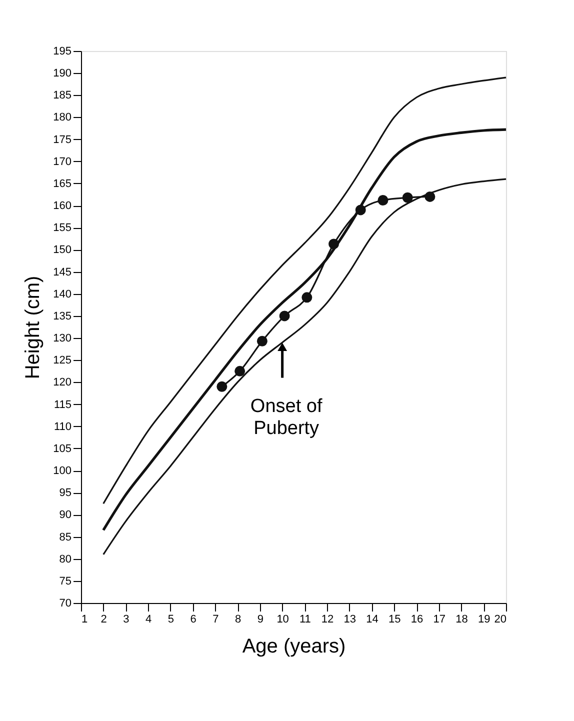  I want to click on x-tick-label: 18, so click(462, 620).